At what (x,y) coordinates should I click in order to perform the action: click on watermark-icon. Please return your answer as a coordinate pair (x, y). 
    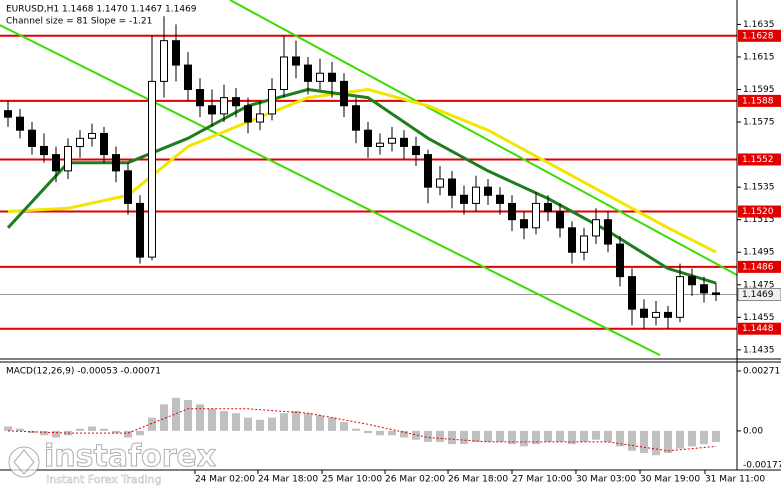
    Looking at the image, I should click on (24, 462).